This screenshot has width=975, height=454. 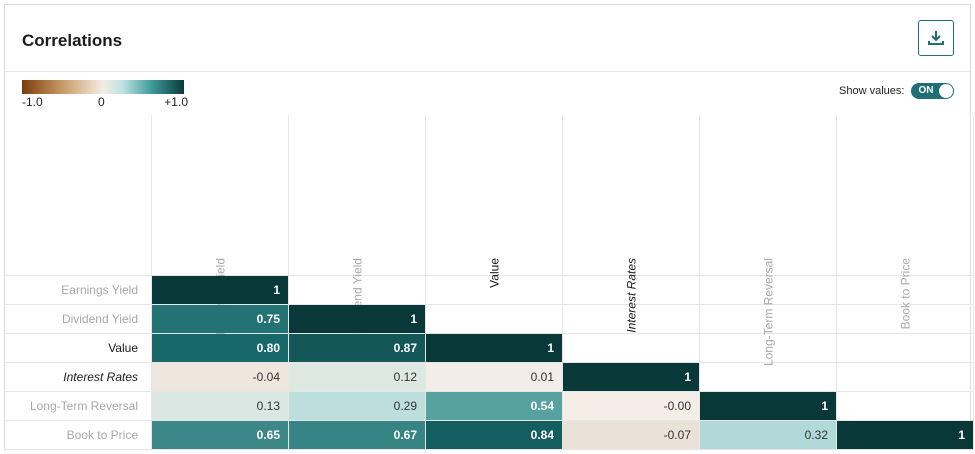 I want to click on correlation-cell: -0.07, so click(x=631, y=435).